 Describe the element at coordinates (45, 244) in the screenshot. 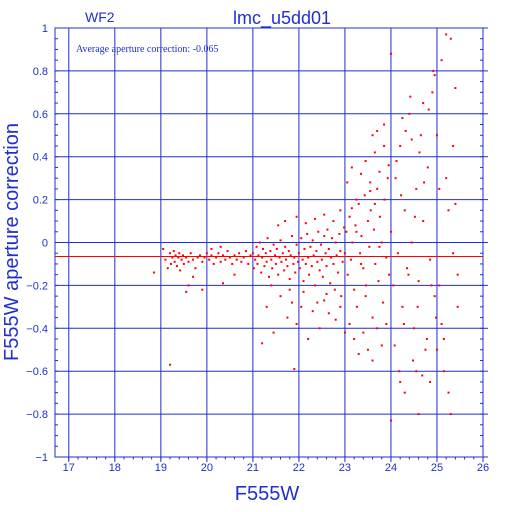

I see `y-tick-label: 0` at that location.